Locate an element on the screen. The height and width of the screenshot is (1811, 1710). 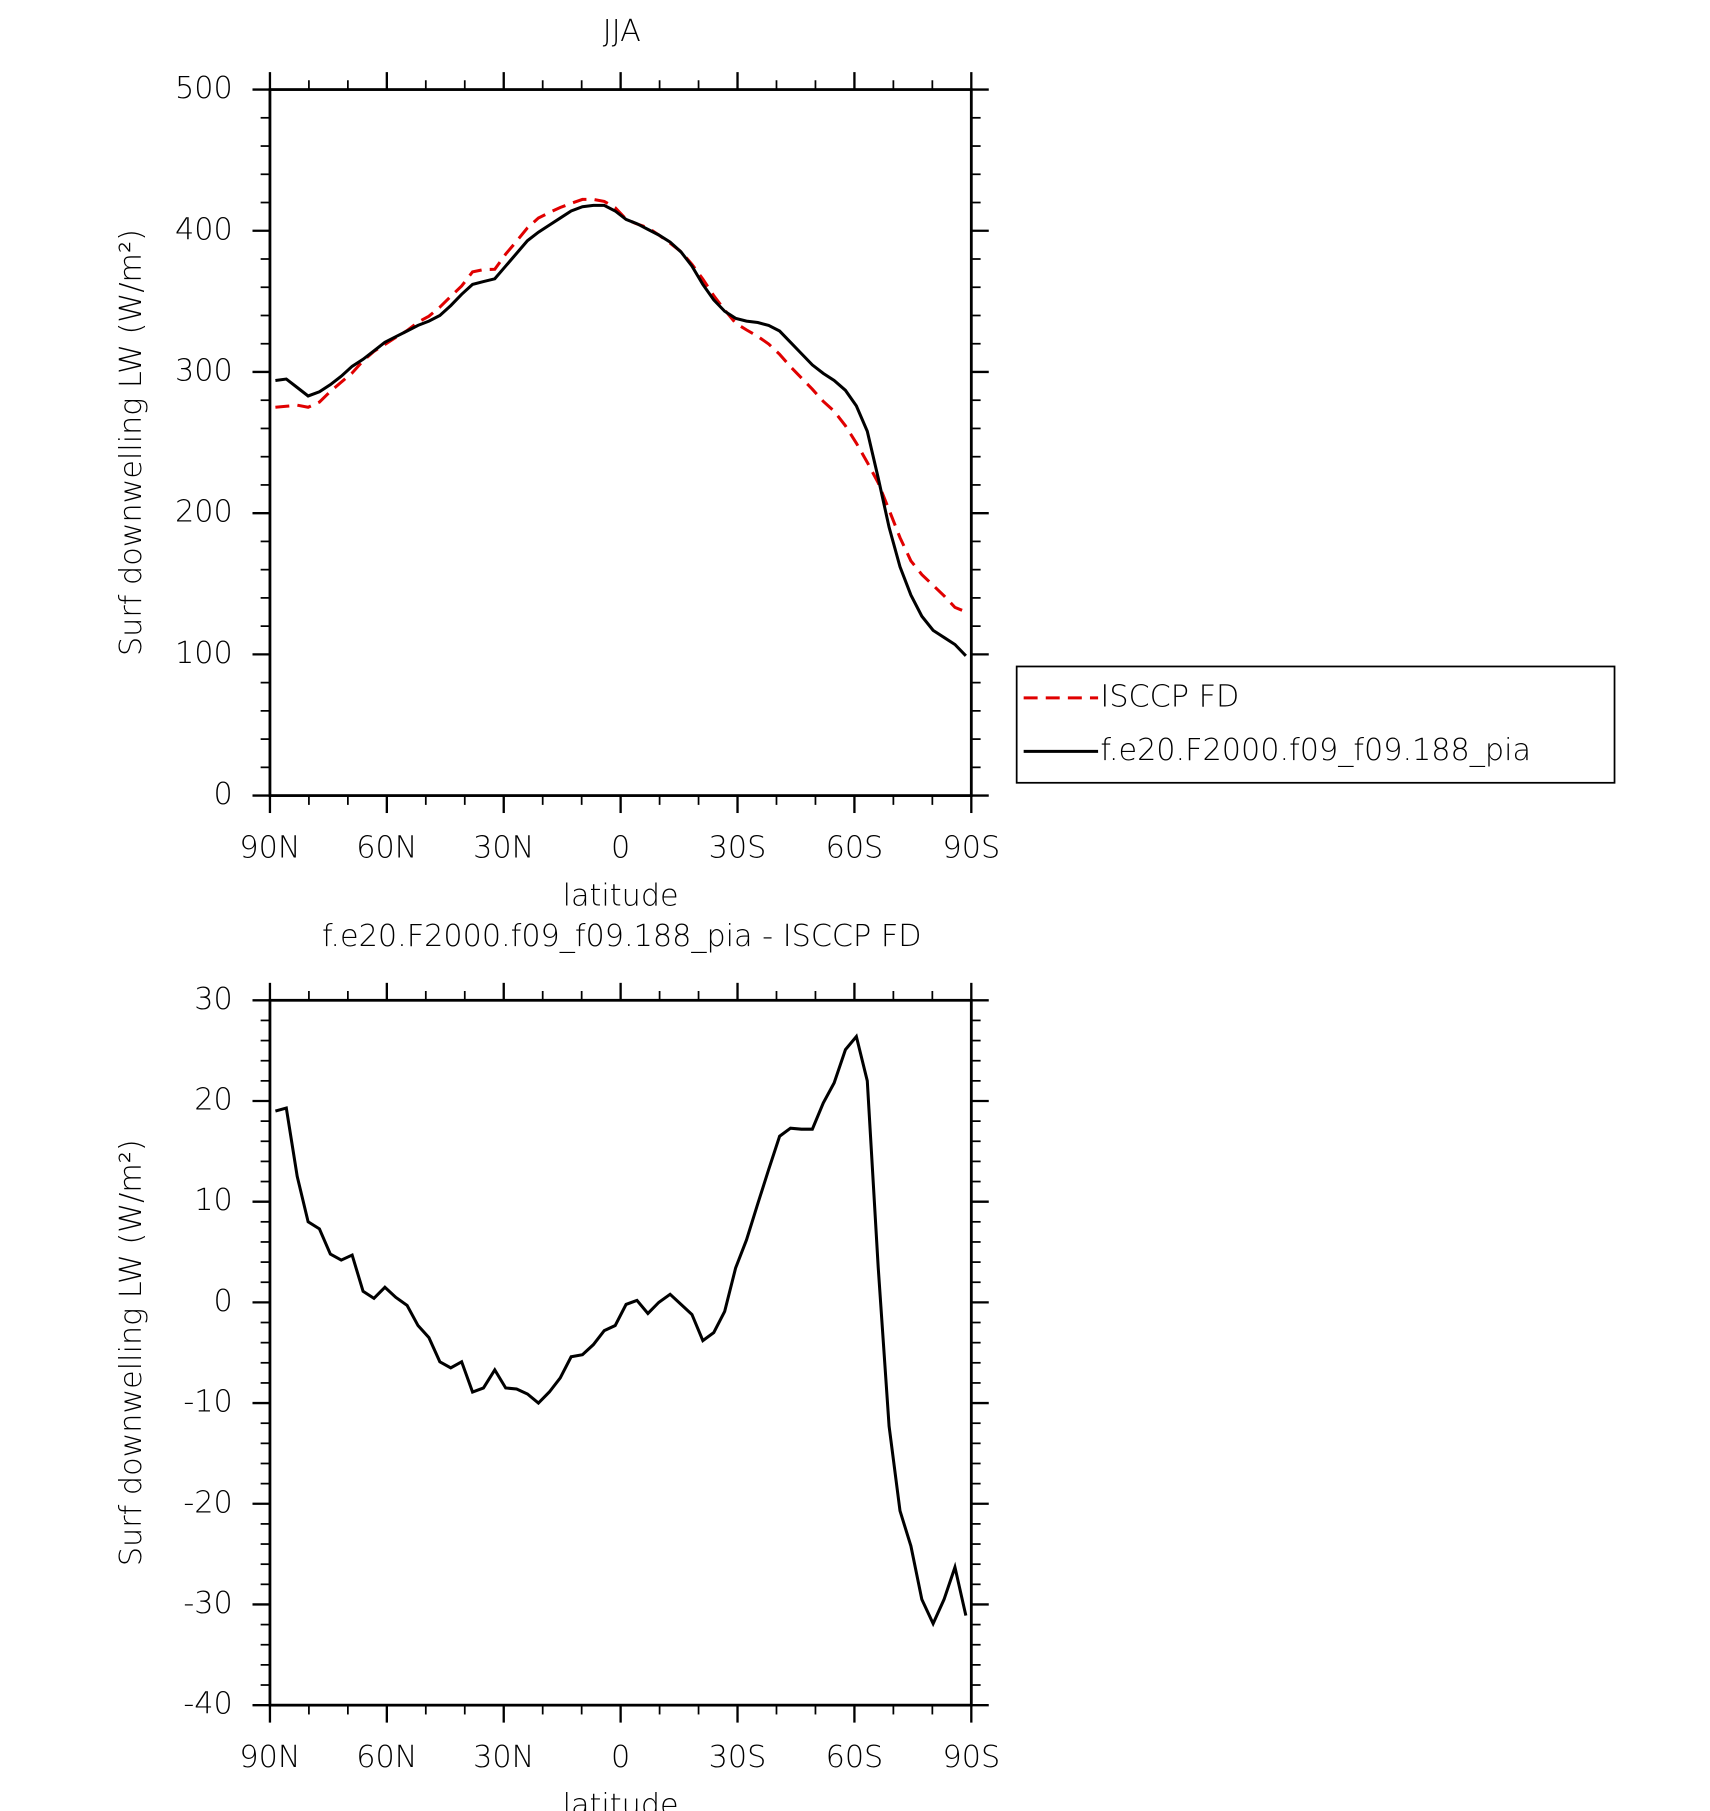
y-tick-label: 20 is located at coordinates (213, 1099).